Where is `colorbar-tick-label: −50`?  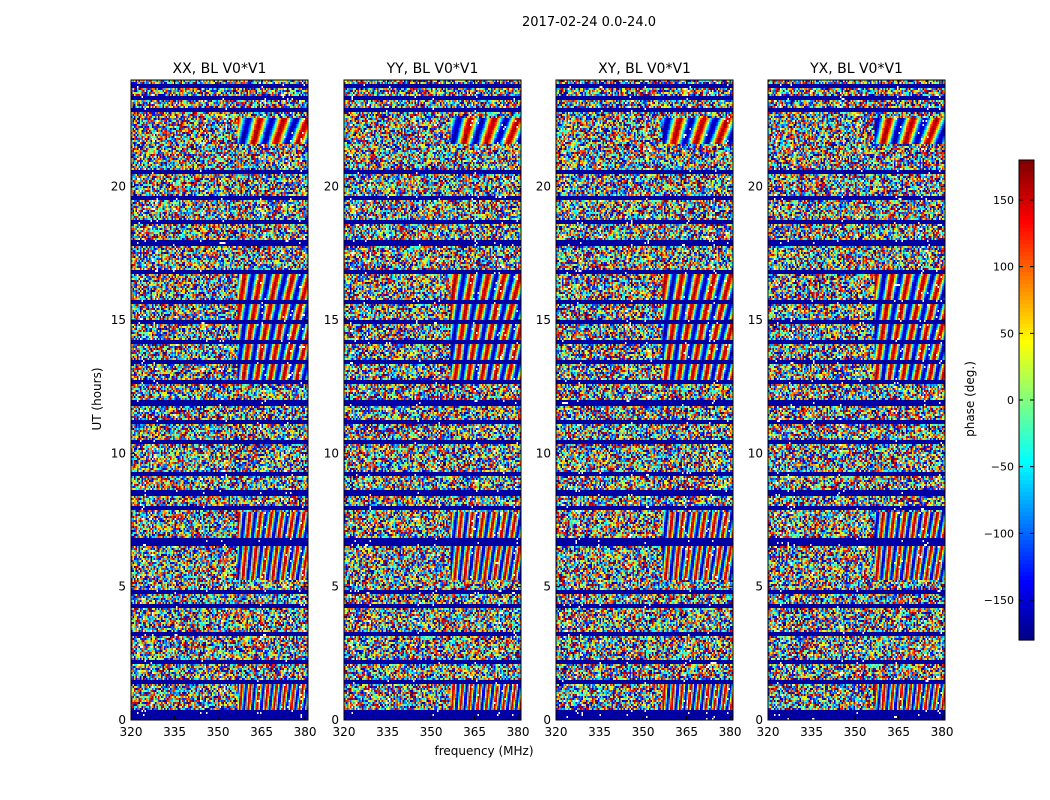
colorbar-tick-label: −50 is located at coordinates (1002, 467).